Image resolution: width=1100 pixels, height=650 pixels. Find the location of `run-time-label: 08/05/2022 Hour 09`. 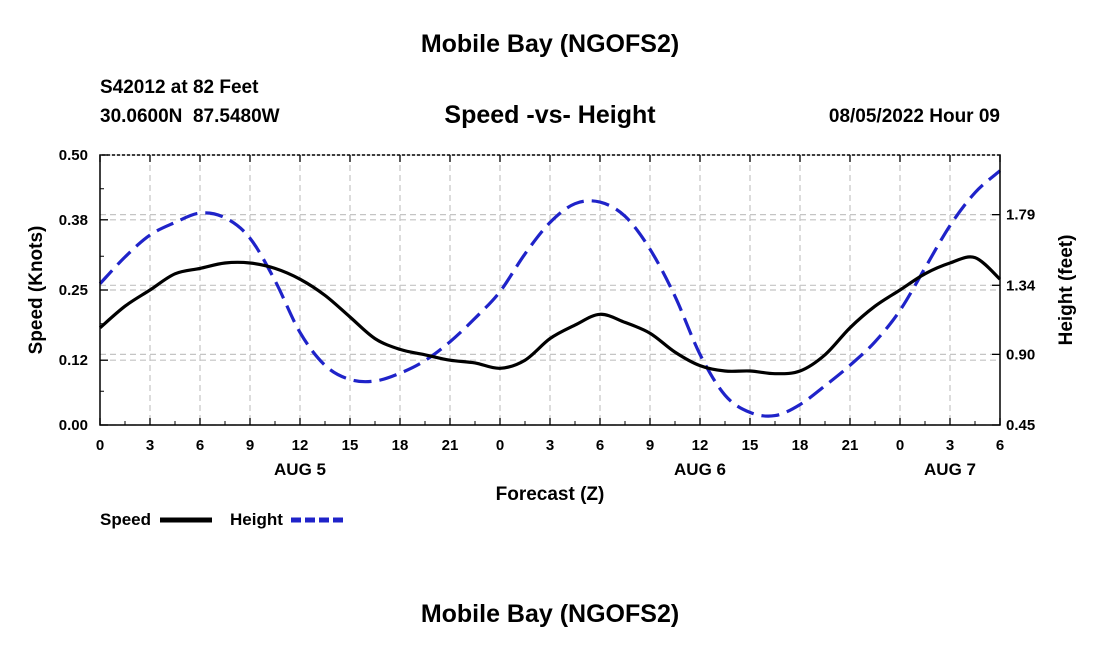

run-time-label: 08/05/2022 Hour 09 is located at coordinates (914, 116).